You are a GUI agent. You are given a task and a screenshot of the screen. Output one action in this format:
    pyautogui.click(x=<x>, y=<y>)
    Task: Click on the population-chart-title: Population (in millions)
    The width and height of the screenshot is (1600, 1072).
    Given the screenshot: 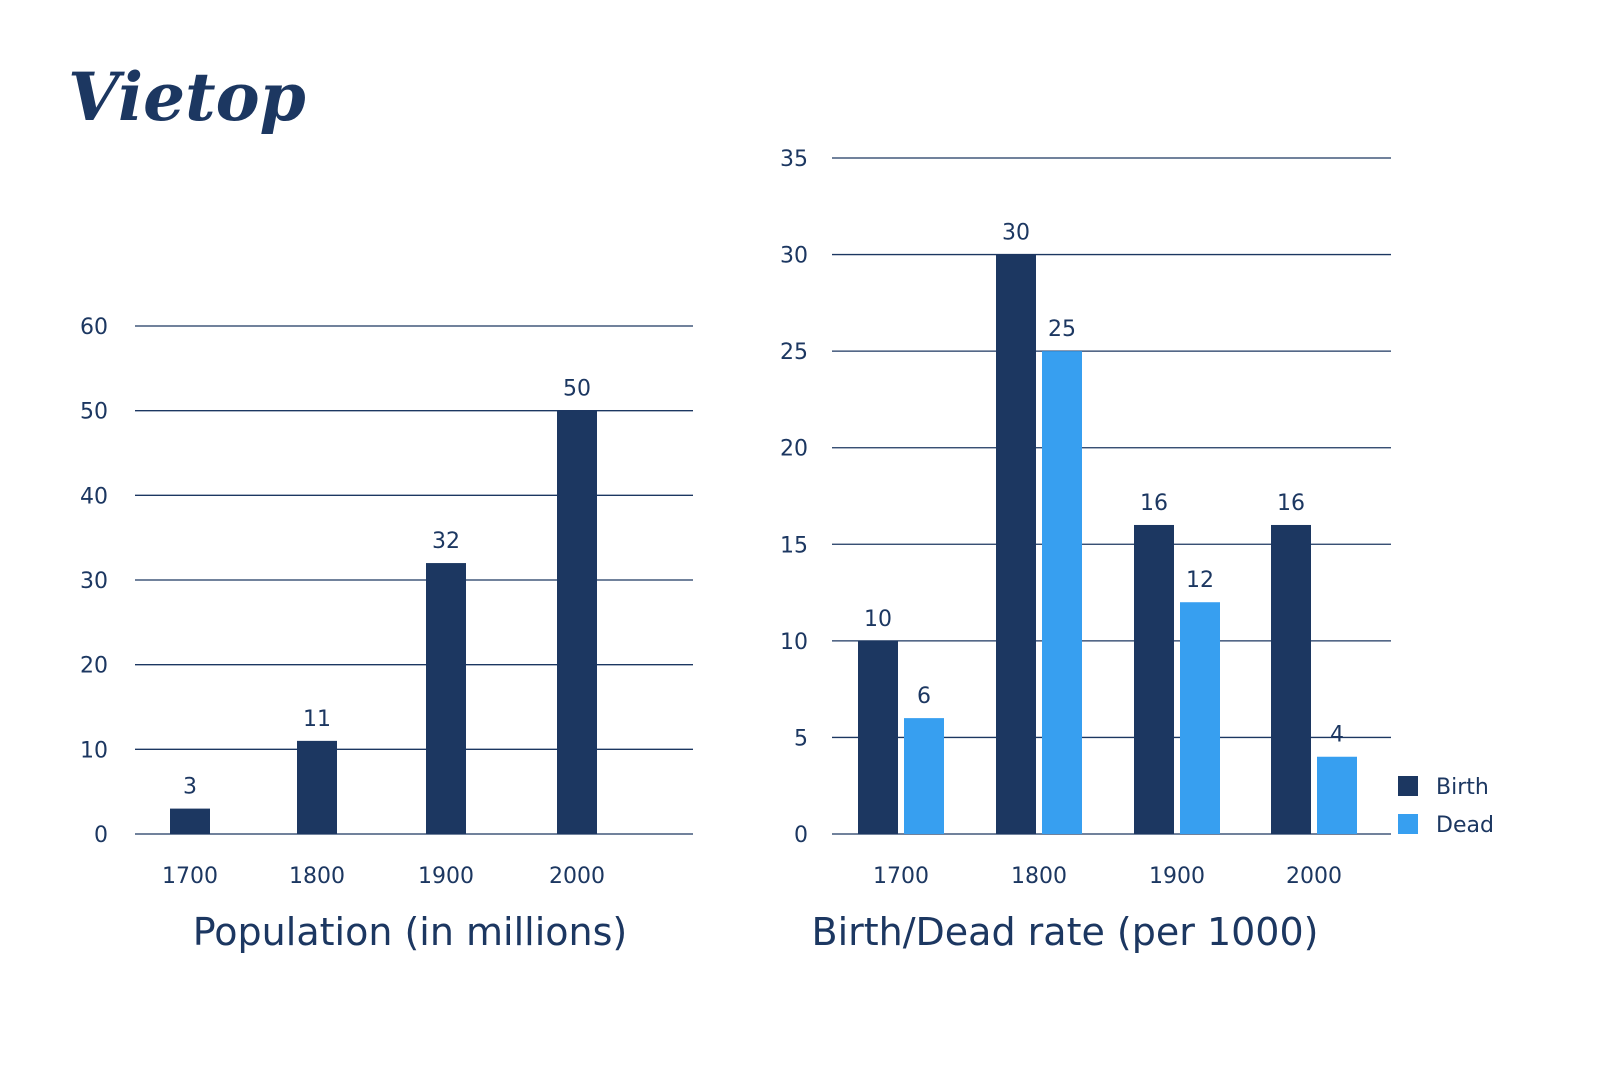 What is the action you would take?
    pyautogui.click(x=410, y=932)
    